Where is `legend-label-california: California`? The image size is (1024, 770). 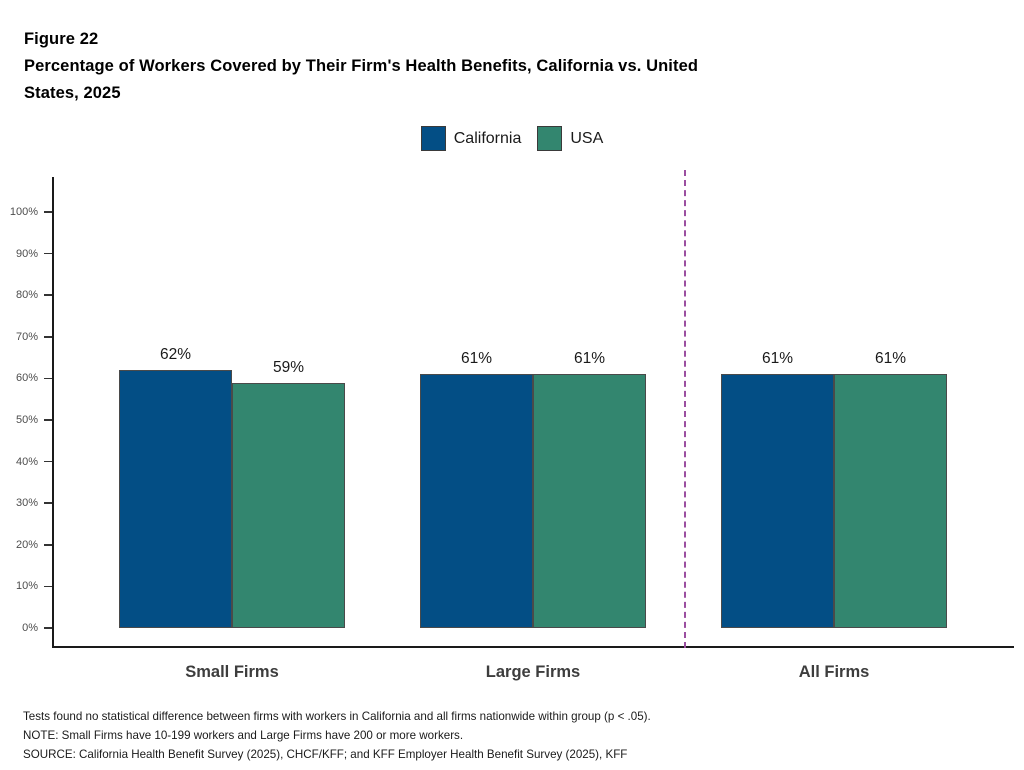
legend-label-california: California is located at coordinates (487, 138).